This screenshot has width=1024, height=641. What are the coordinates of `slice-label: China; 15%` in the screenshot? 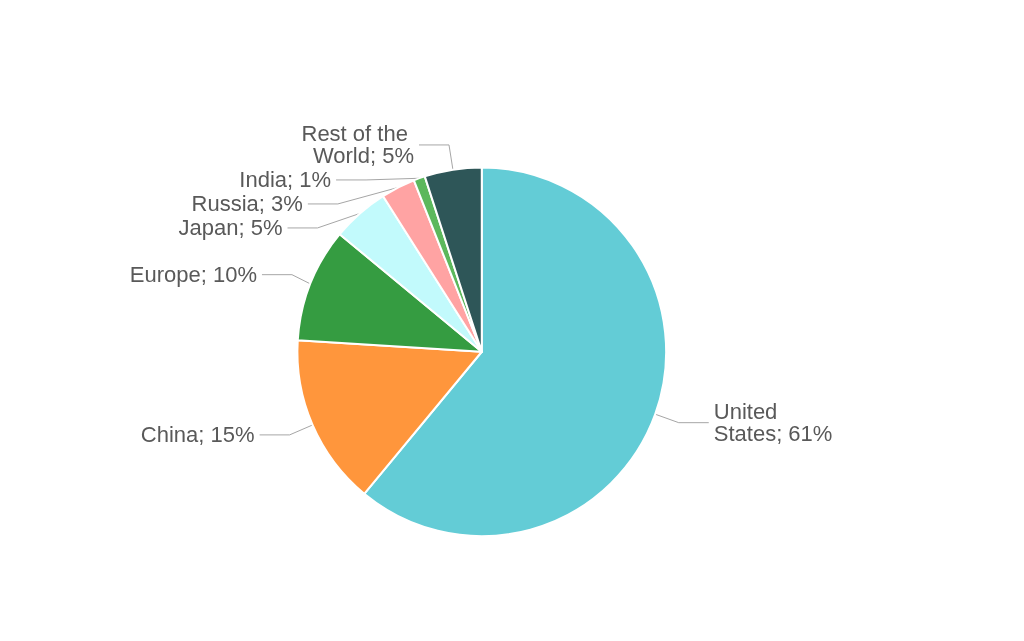 It's located at (197, 435).